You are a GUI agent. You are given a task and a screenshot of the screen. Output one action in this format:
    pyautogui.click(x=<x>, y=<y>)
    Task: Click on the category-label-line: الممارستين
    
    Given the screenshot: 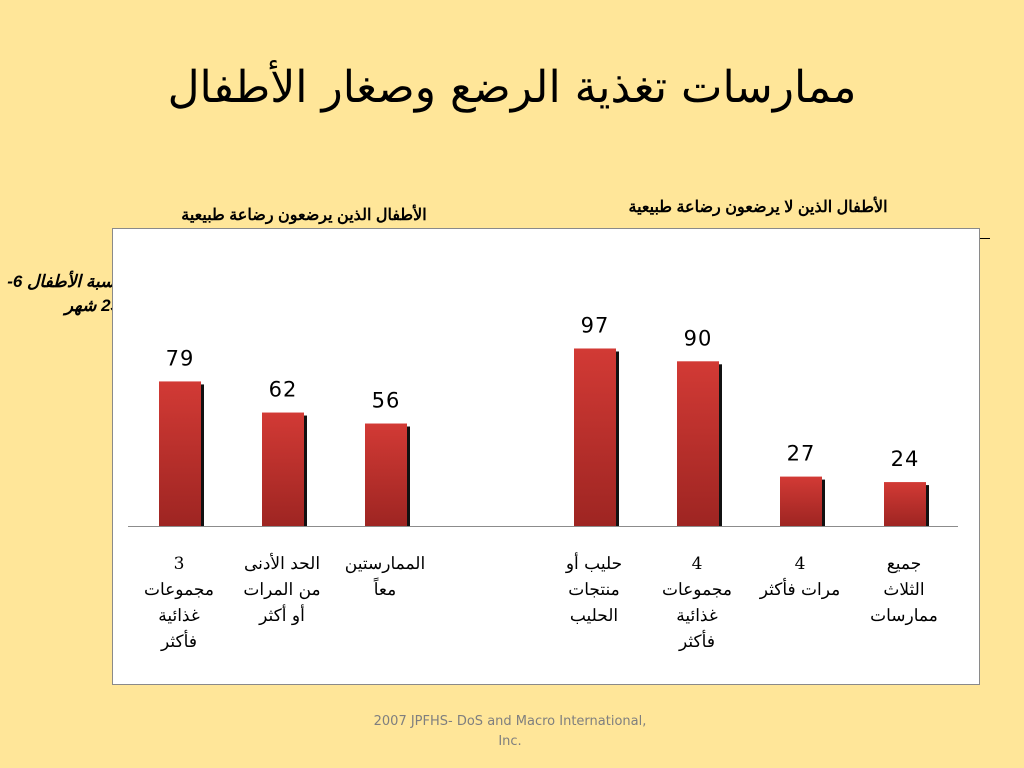 What is the action you would take?
    pyautogui.click(x=385, y=564)
    